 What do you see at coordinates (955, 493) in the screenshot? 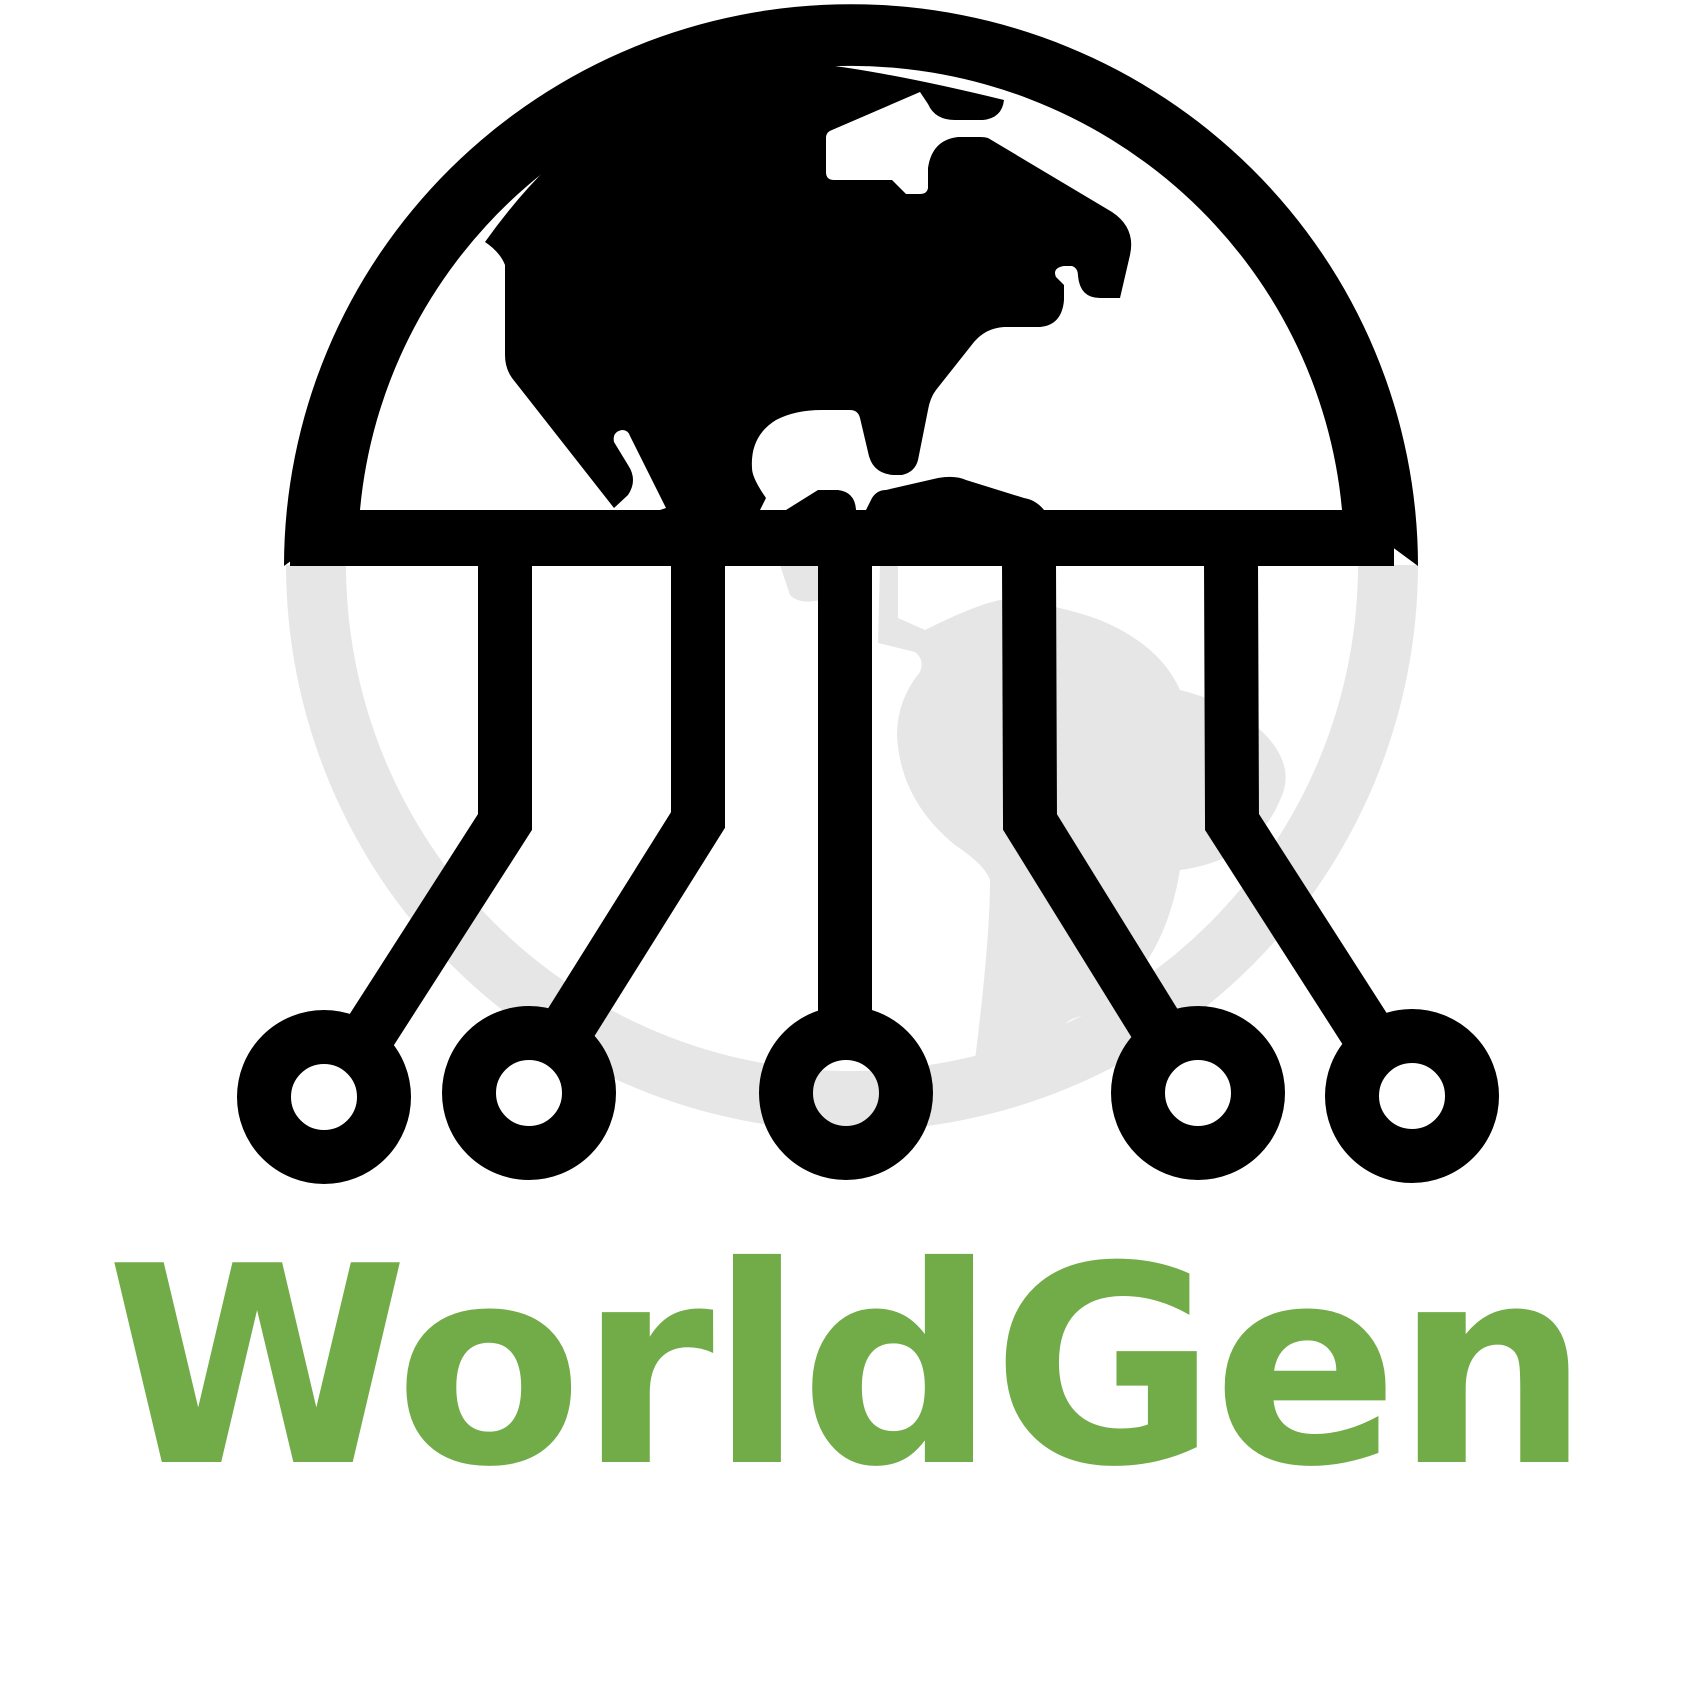
I see `globe-island` at bounding box center [955, 493].